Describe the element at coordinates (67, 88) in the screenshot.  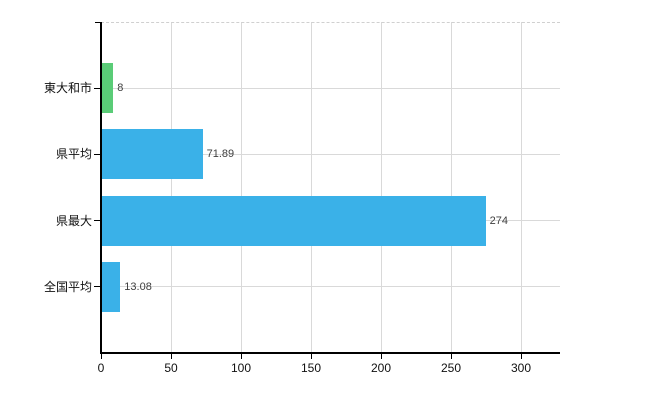
I see `category-label: 東大和市` at that location.